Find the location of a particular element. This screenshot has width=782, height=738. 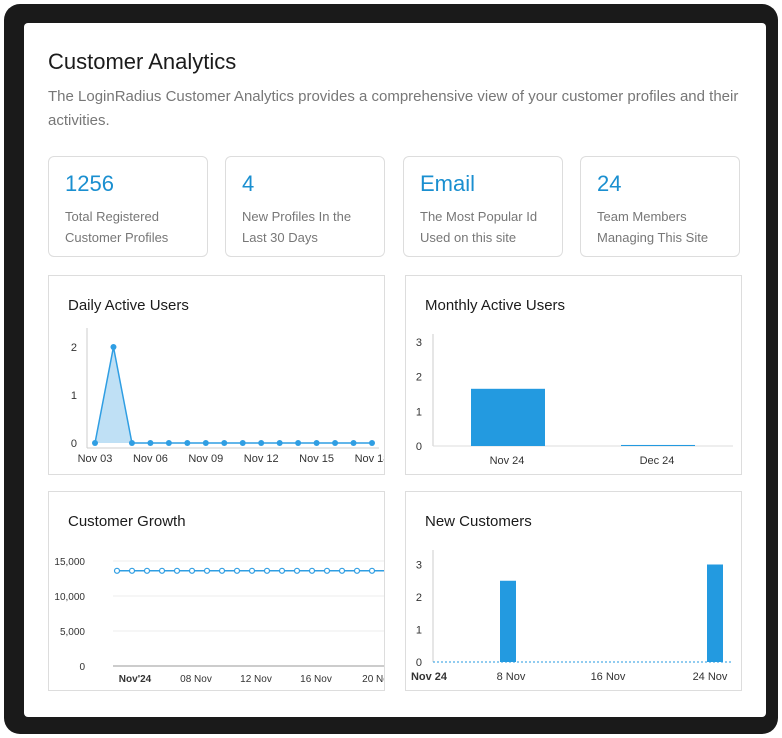

daily-active-users-chart: 0 1 2 Nov 03 Nov 06 Nov 09 Nov 12 Nov 15 Nov 18 is located at coordinates (227, 396).